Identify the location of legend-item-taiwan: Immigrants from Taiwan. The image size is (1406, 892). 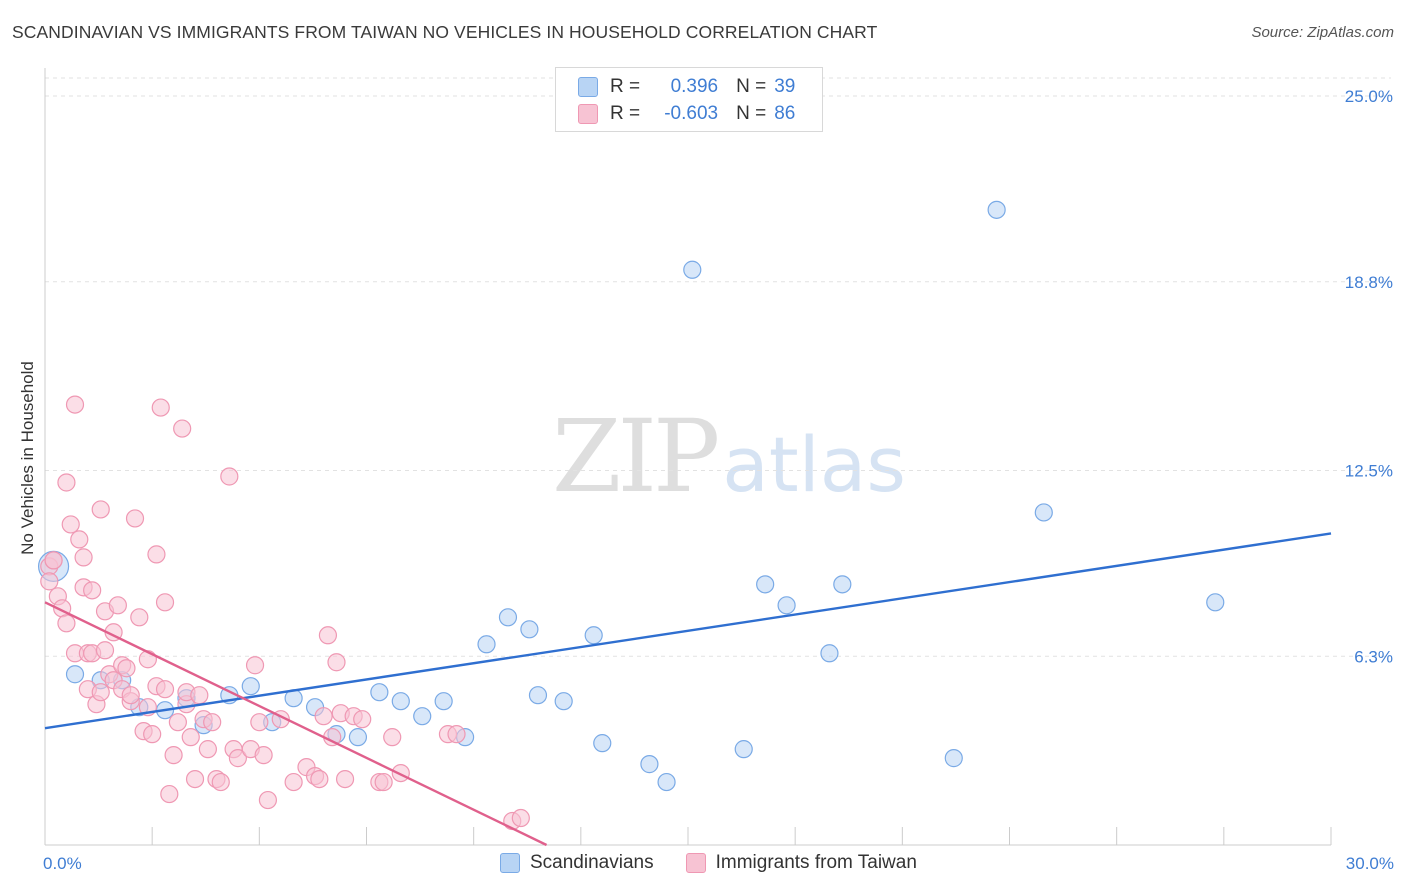
(801, 863).